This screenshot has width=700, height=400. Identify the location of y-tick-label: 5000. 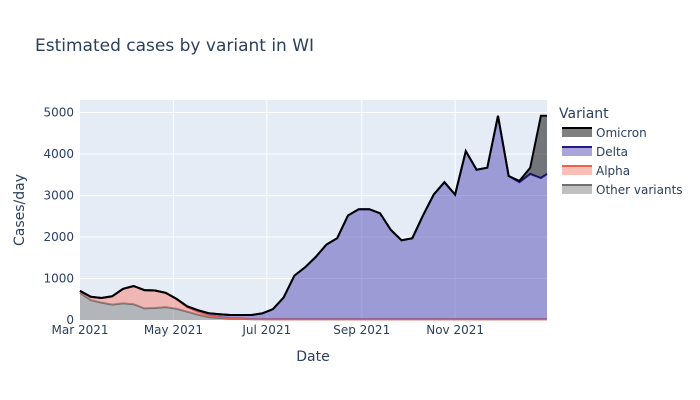
(58, 112).